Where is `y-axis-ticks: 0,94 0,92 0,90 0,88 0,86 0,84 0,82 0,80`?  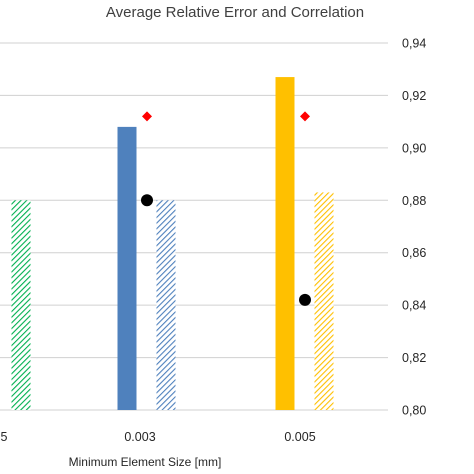 y-axis-ticks: 0,94 0,92 0,90 0,88 0,86 0,84 0,82 0,80 is located at coordinates (414, 227).